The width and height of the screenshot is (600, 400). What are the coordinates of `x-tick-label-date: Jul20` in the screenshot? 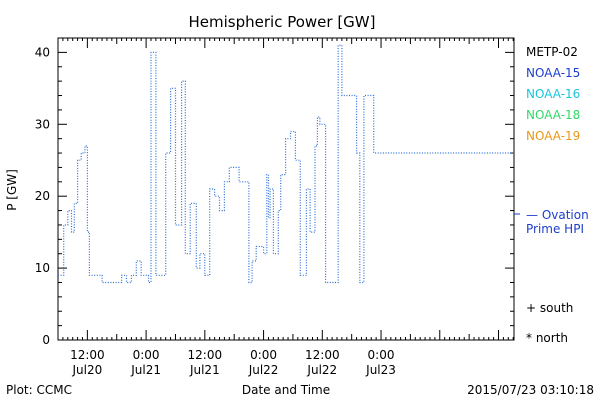 It's located at (86, 370).